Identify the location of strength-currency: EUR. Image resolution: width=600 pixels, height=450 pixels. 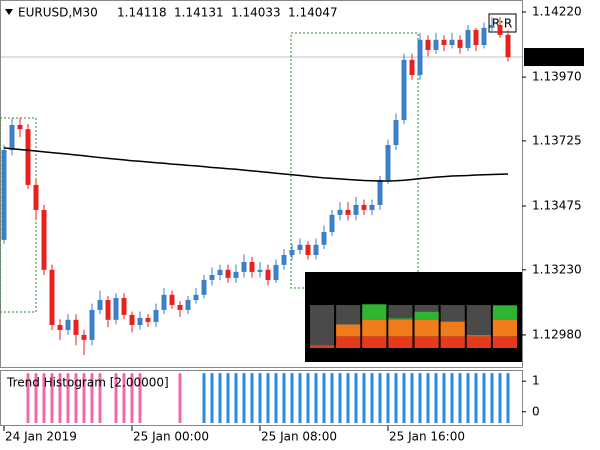
(348, 355).